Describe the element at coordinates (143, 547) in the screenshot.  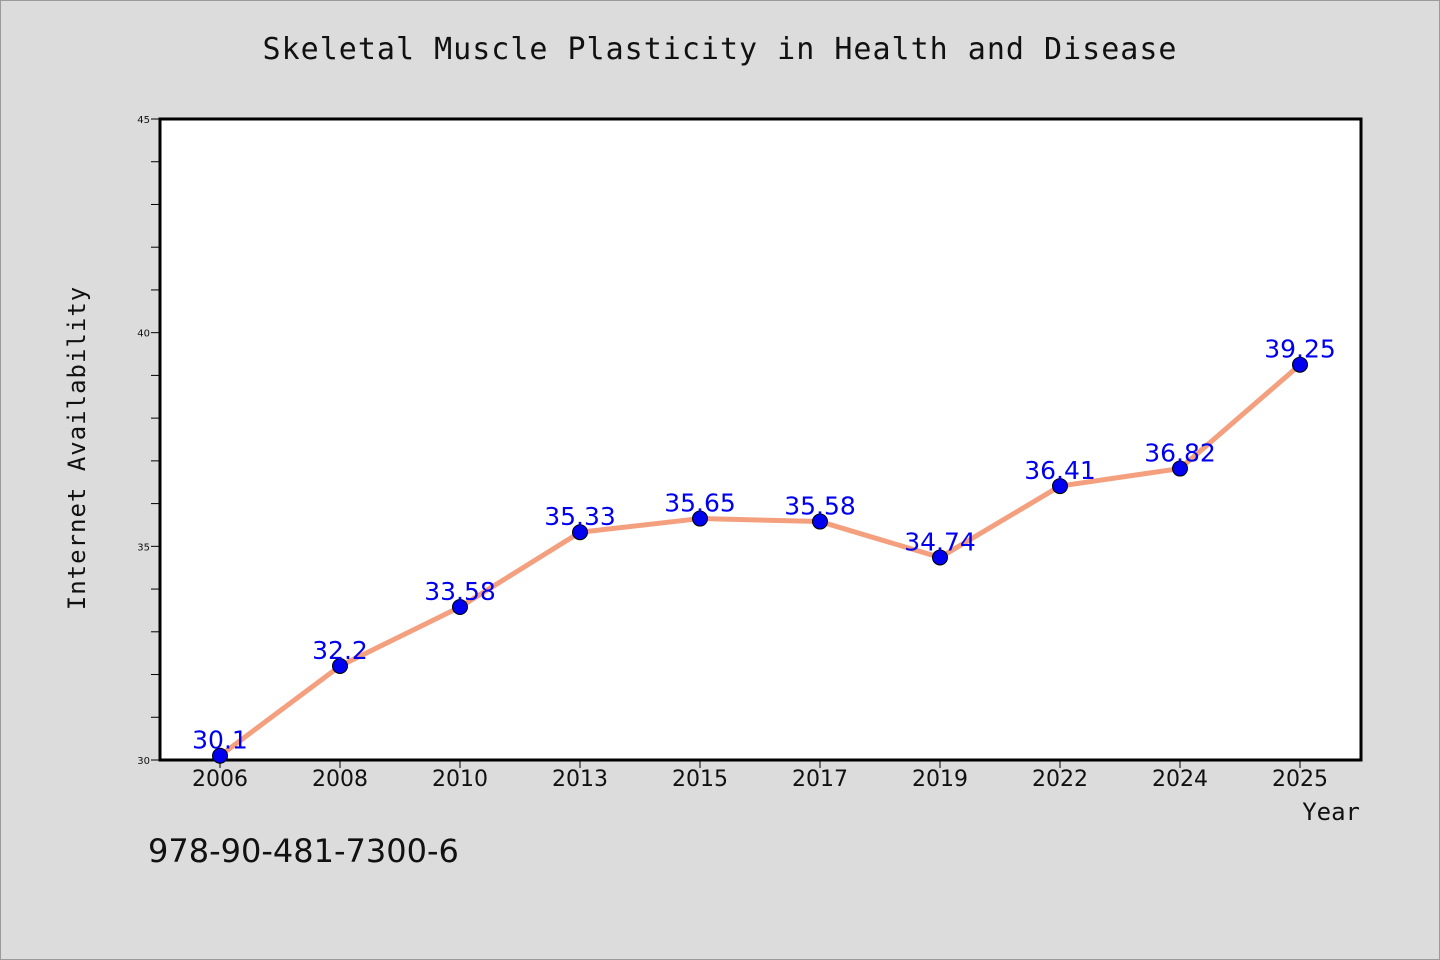
I see `y-tick-label: 35` at that location.